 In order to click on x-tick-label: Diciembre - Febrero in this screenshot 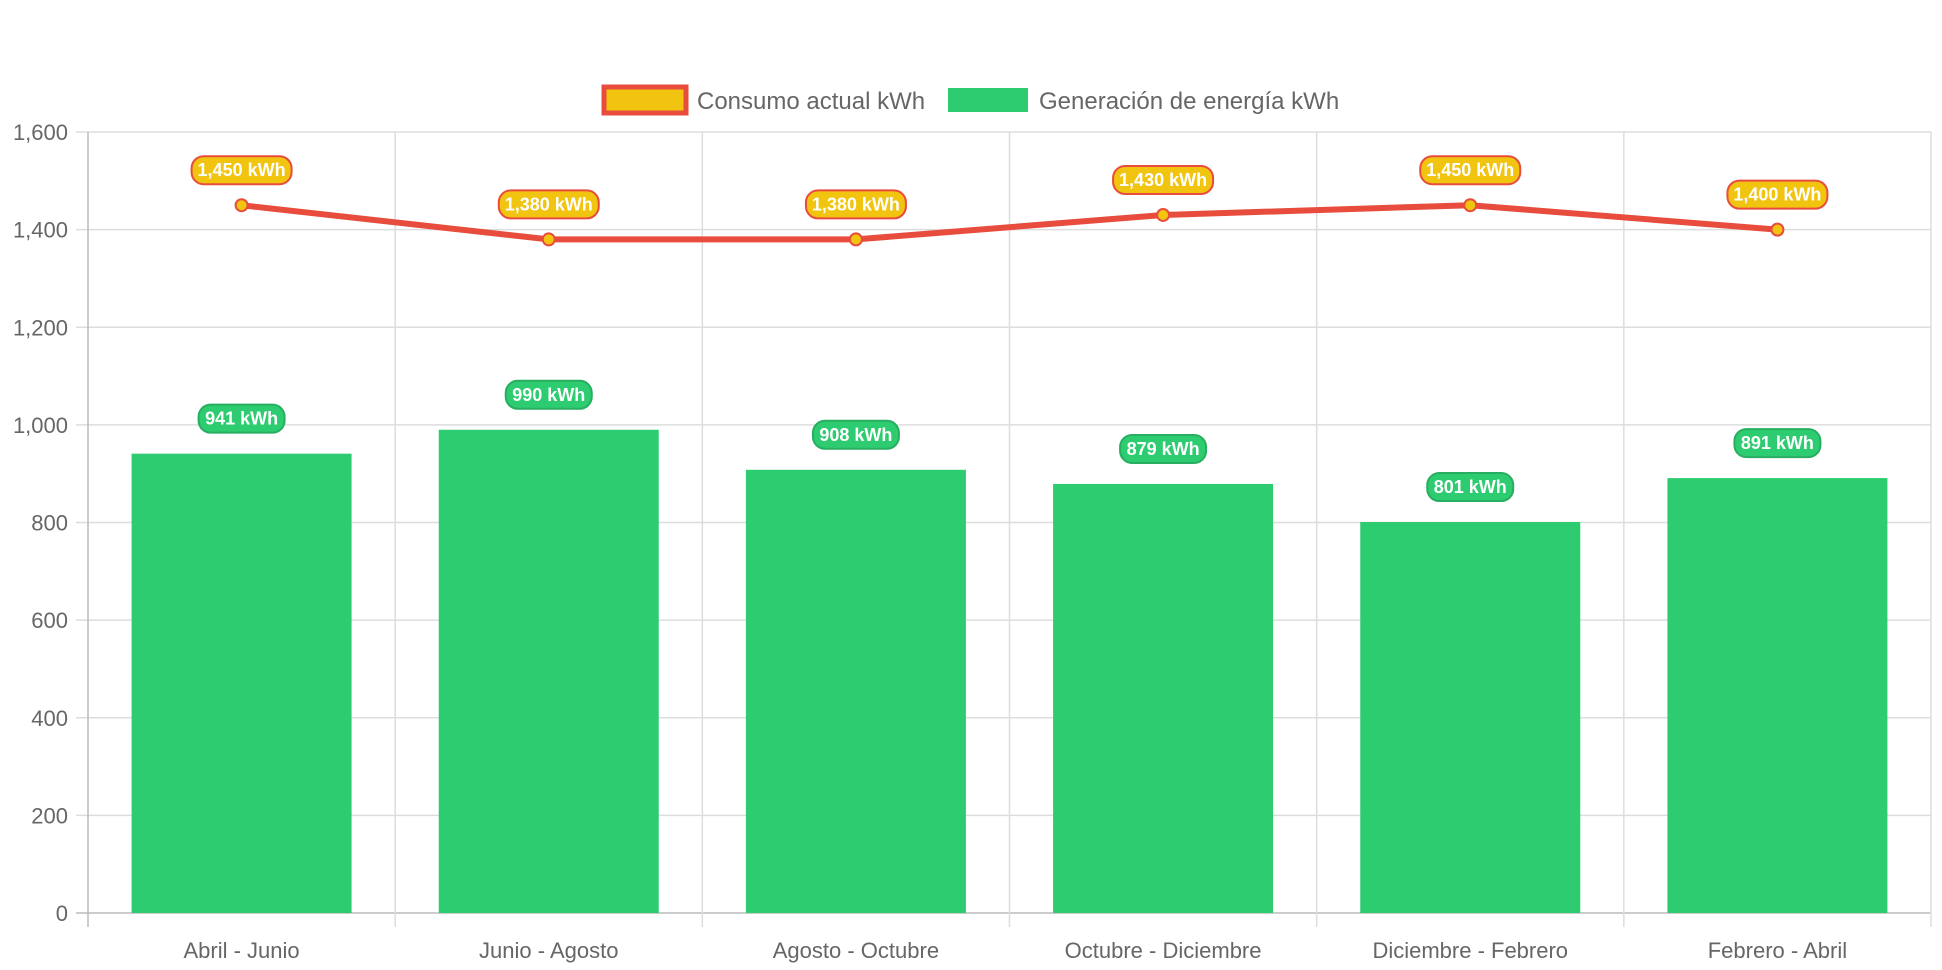, I will do `click(1470, 950)`.